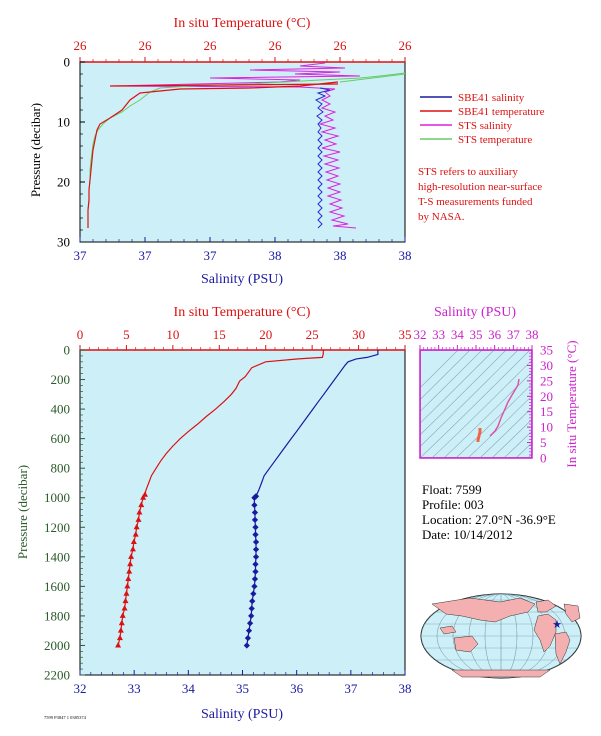 This screenshot has height=736, width=601. Describe the element at coordinates (242, 688) in the screenshot. I see `main-panel-bottom-tick-label: 35` at that location.